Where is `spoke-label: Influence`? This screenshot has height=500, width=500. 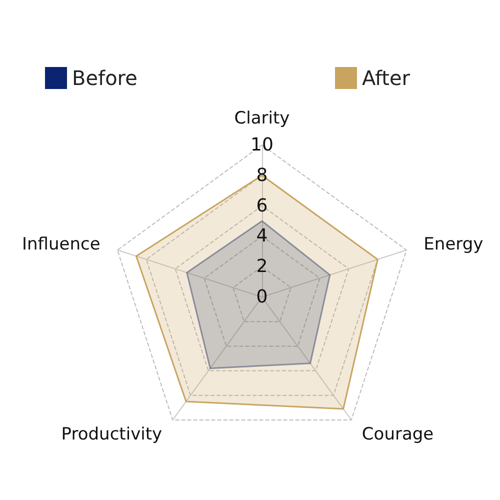
spoke-label: Influence is located at coordinates (61, 244).